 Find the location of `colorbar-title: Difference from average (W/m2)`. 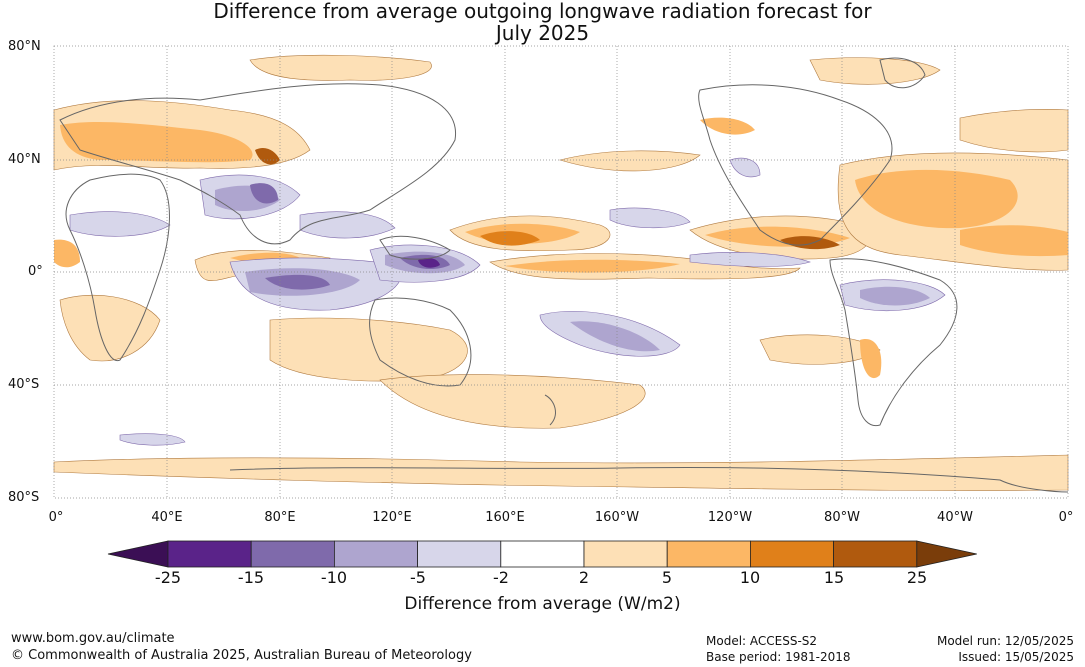

colorbar-title: Difference from average (W/m2) is located at coordinates (542, 604).